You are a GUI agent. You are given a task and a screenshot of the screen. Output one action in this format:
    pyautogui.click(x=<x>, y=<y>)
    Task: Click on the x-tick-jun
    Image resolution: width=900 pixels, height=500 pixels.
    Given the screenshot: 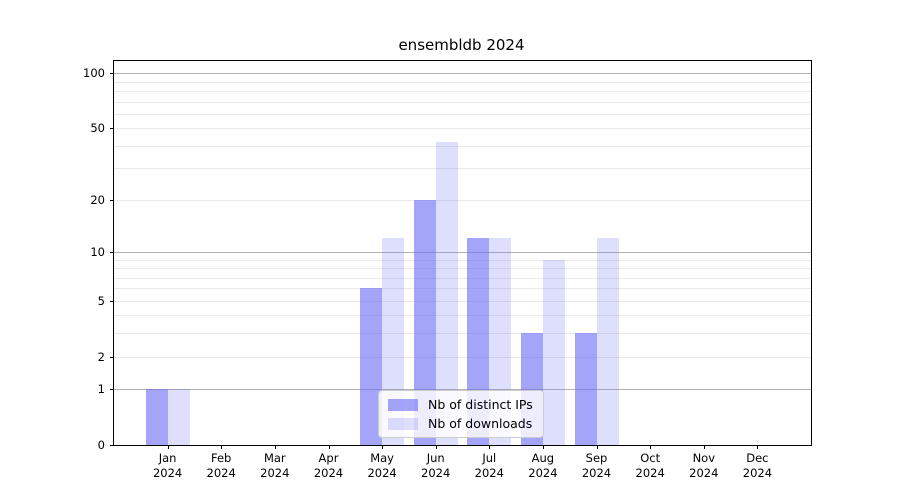 What is the action you would take?
    pyautogui.click(x=436, y=447)
    